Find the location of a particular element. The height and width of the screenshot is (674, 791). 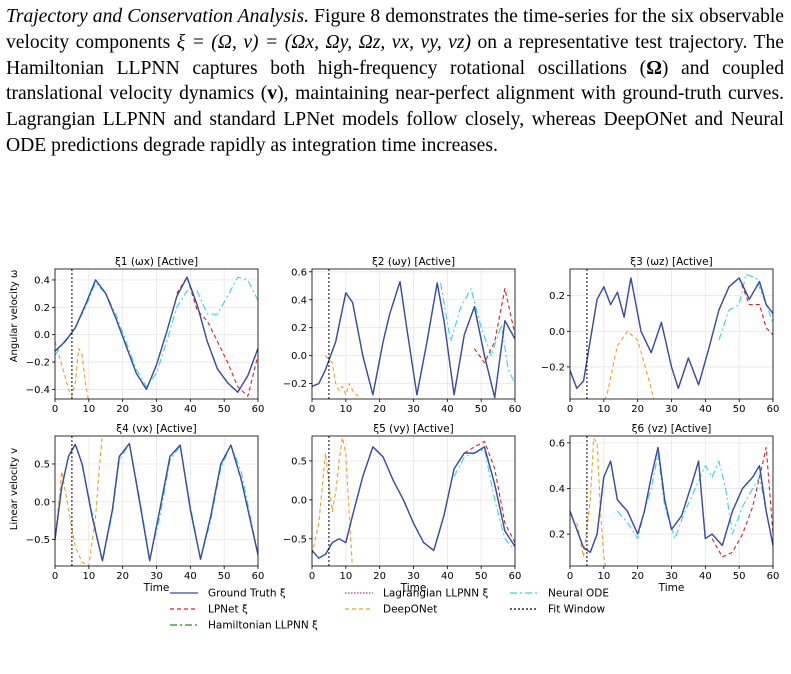

math-v: v is located at coordinates (272, 94).